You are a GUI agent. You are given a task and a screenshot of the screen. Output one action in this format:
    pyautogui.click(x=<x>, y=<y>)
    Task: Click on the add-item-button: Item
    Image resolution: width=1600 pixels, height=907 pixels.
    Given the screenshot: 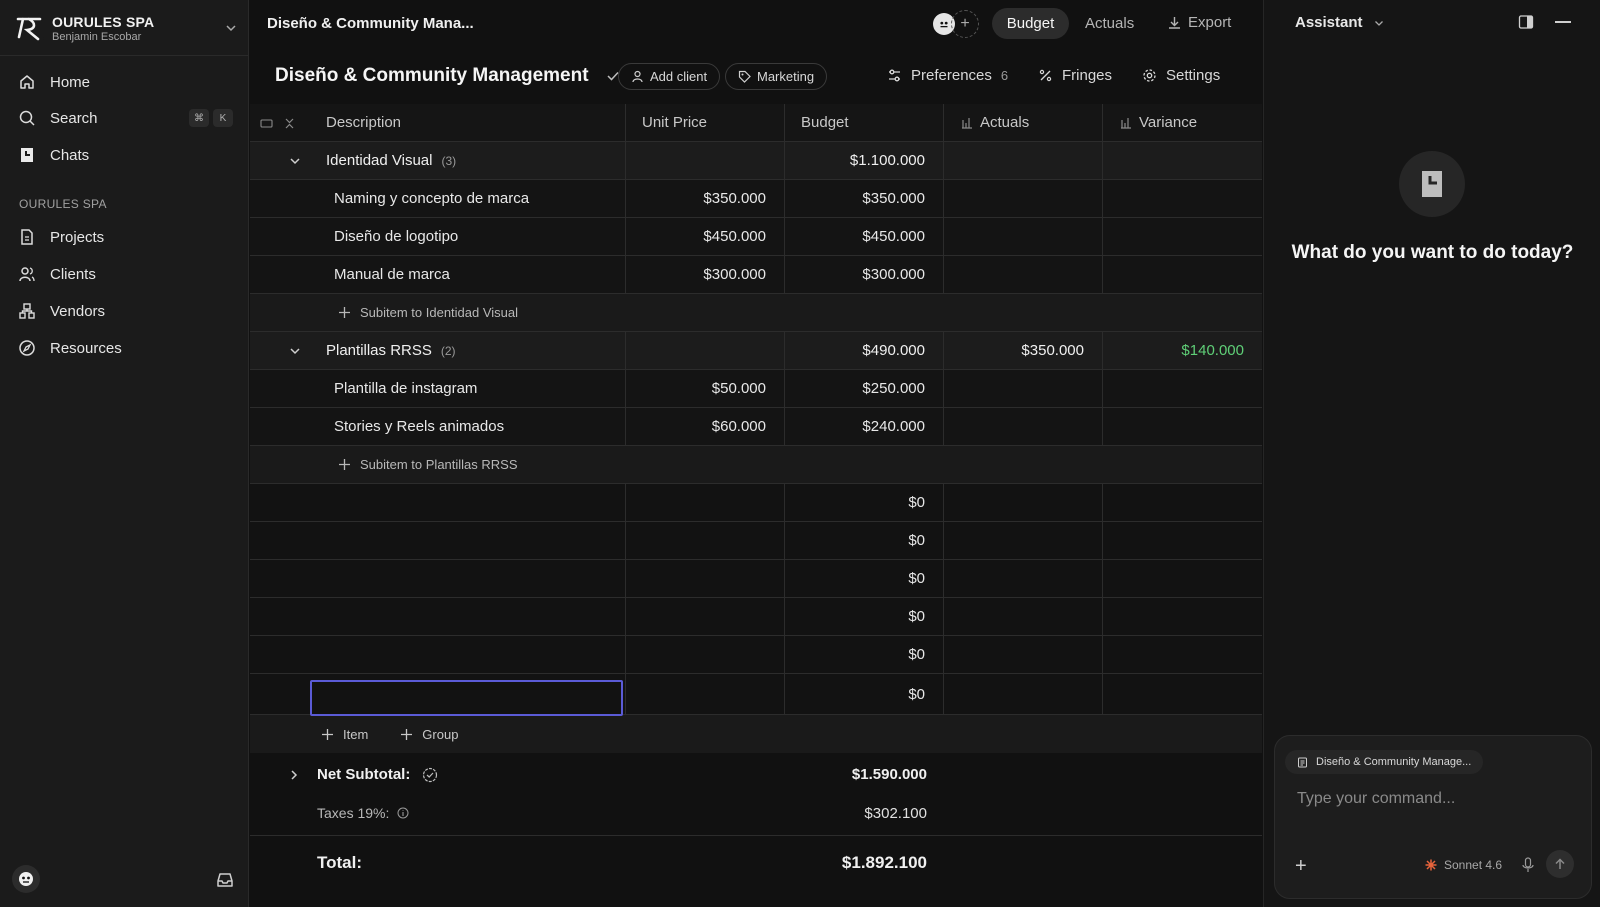 What is the action you would take?
    pyautogui.click(x=344, y=734)
    